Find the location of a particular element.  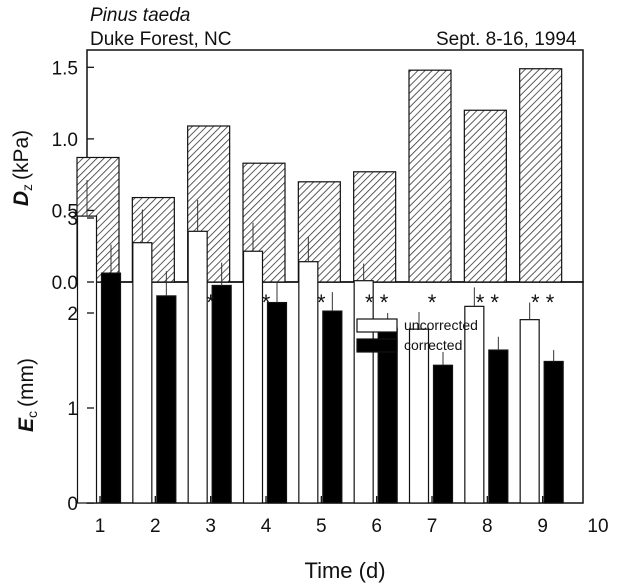

species-label: Pinus taeda is located at coordinates (140, 15).